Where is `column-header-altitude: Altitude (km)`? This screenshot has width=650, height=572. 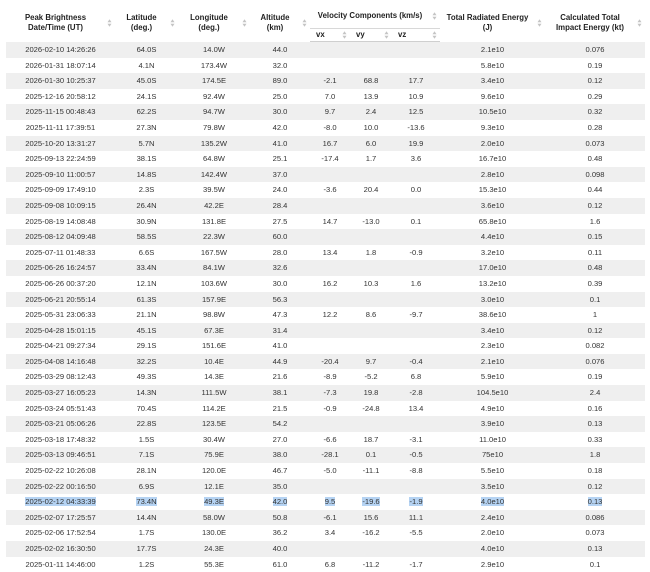 column-header-altitude: Altitude (km) is located at coordinates (280, 23).